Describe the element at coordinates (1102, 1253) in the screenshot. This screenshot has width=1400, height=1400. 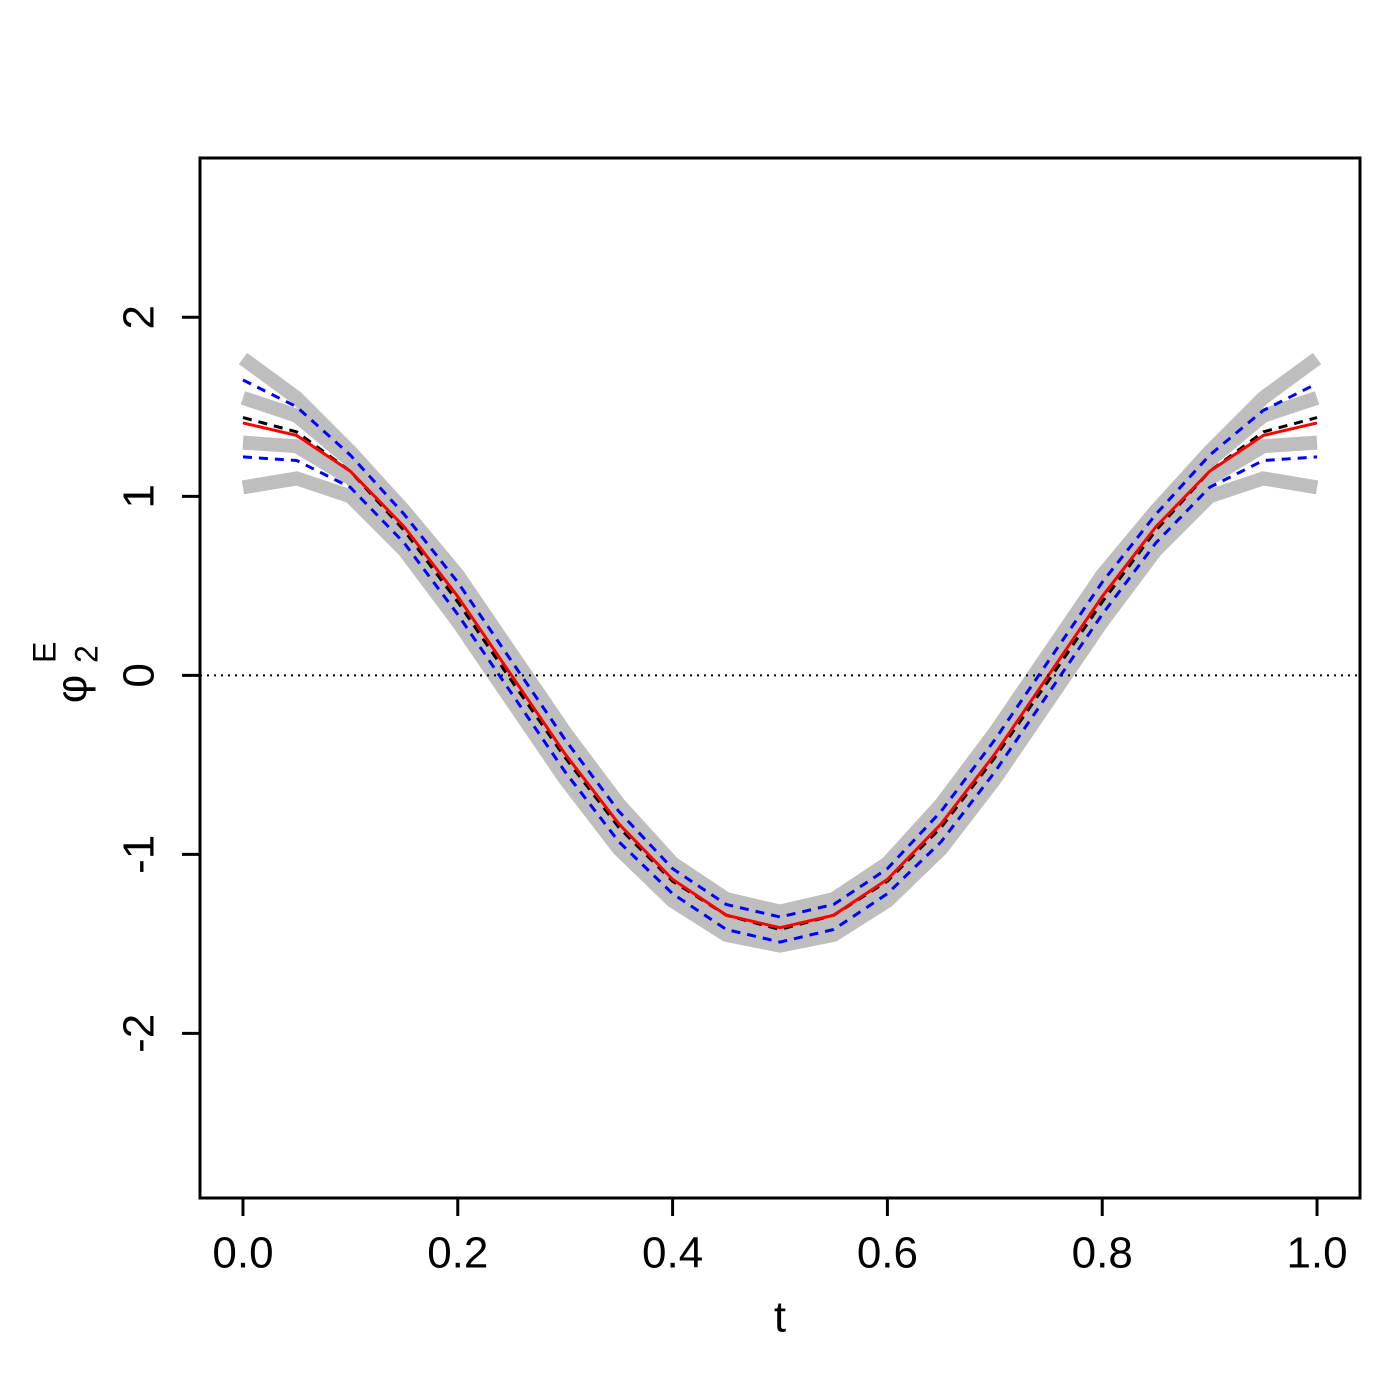
I see `x-tick-label: 0.8` at that location.